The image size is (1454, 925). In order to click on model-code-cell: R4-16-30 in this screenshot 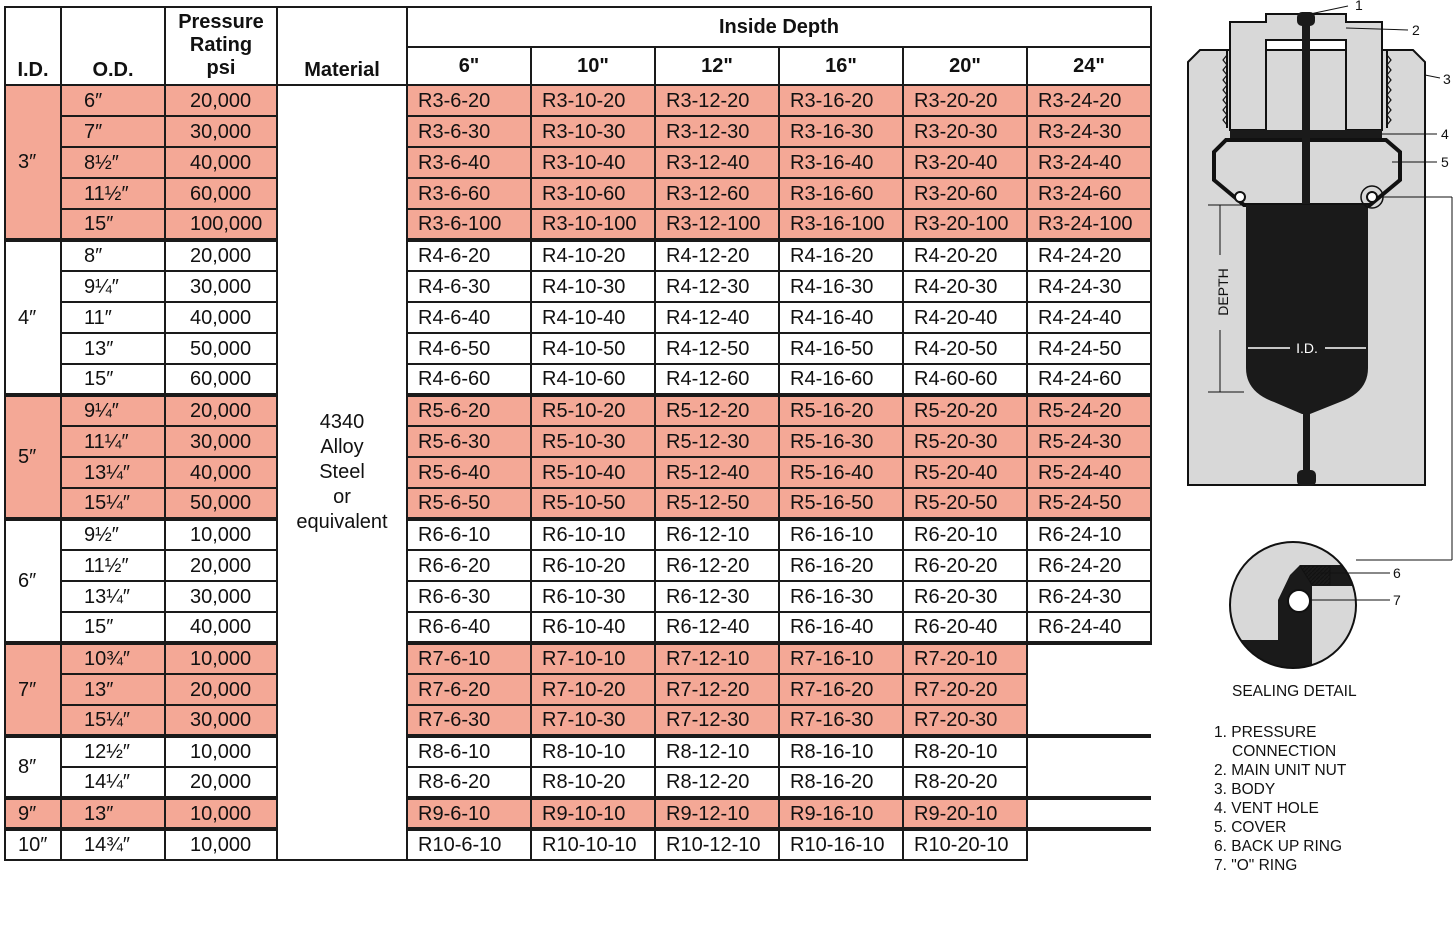, I will do `click(841, 286)`.